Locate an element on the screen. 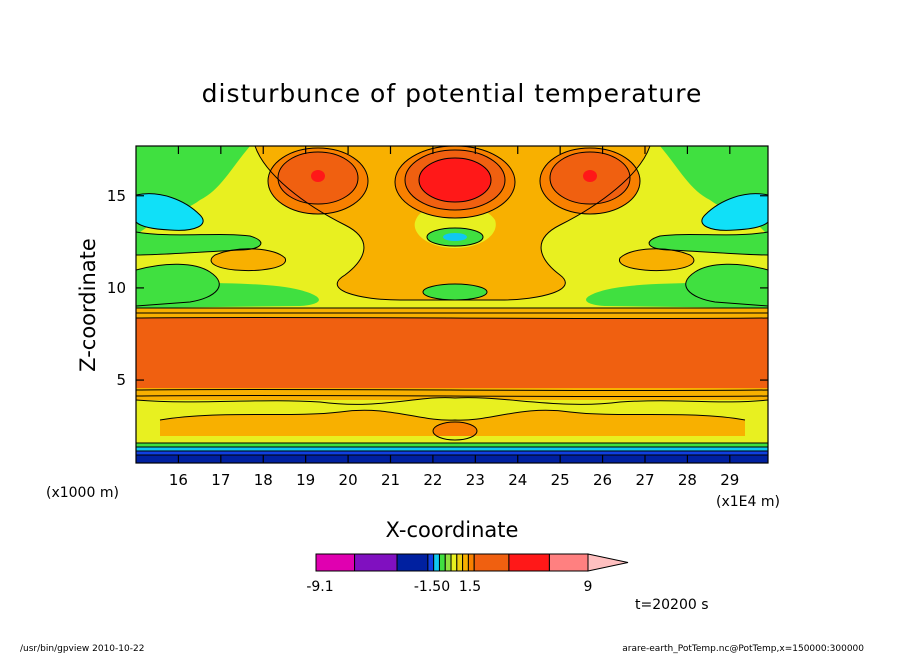  contour-region-green-band-left is located at coordinates (198, 243).